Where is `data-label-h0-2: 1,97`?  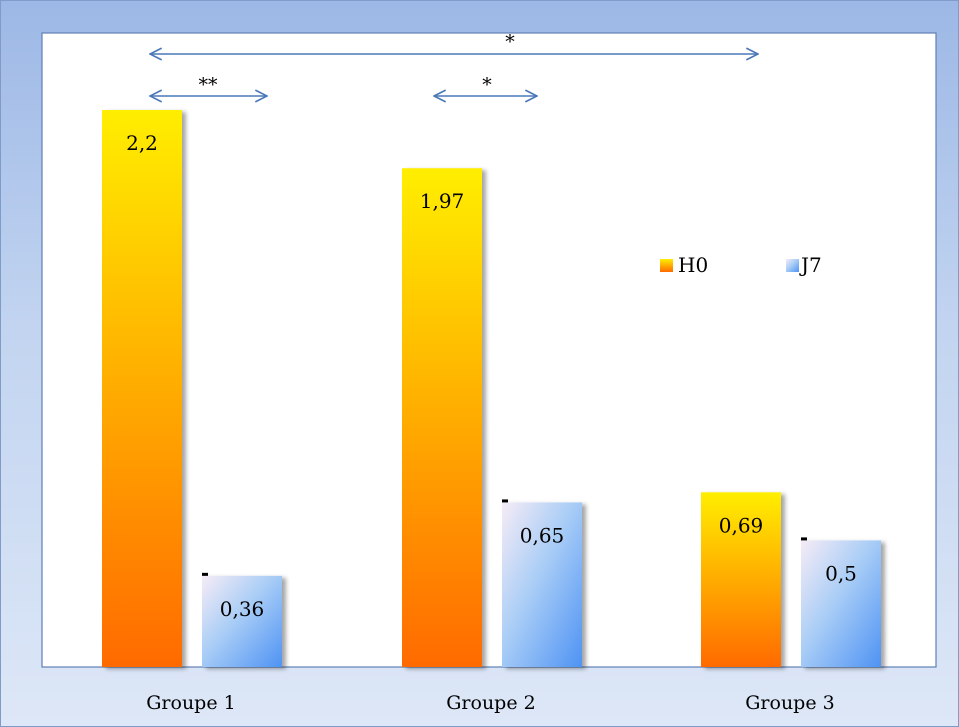
data-label-h0-2: 1,97 is located at coordinates (442, 201).